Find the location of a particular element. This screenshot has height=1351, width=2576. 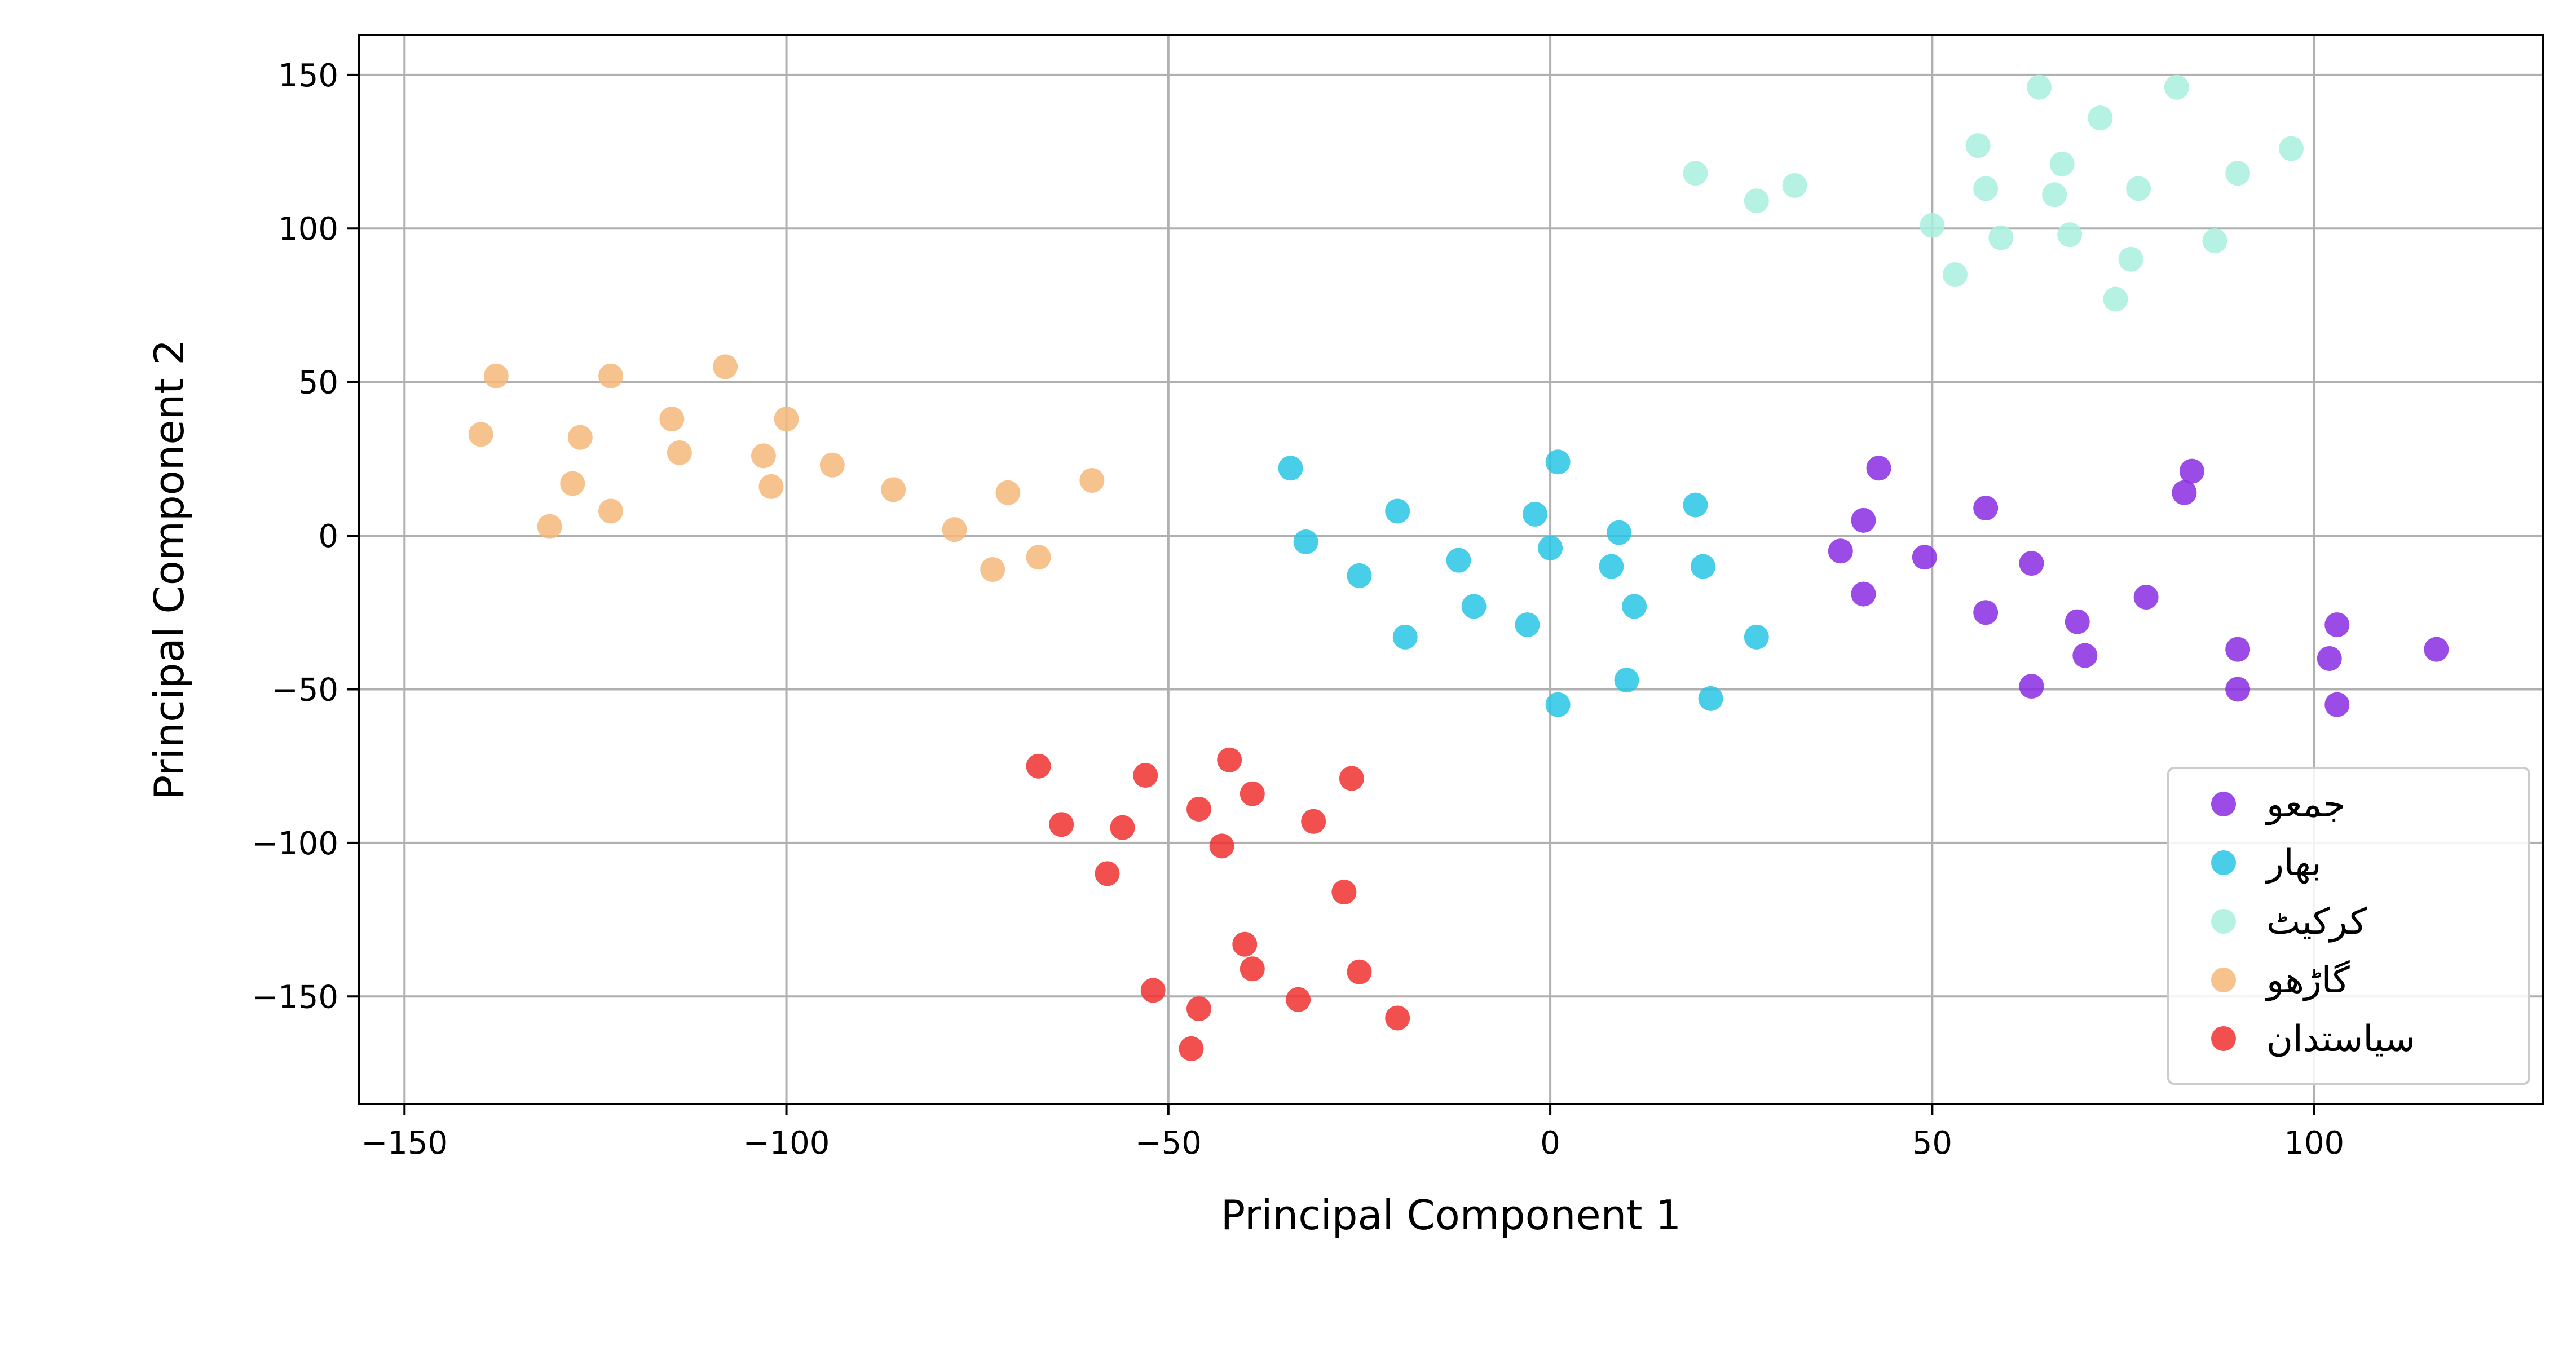

legend-box is located at coordinates (2348, 926).